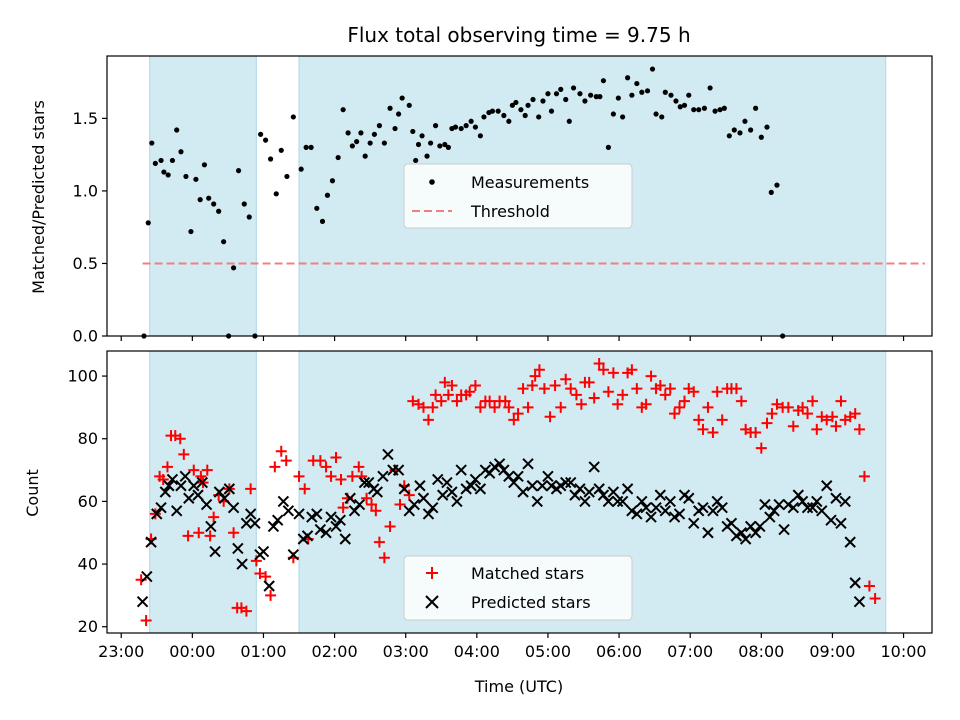  I want to click on y-tick-label: 40, so click(88, 564).